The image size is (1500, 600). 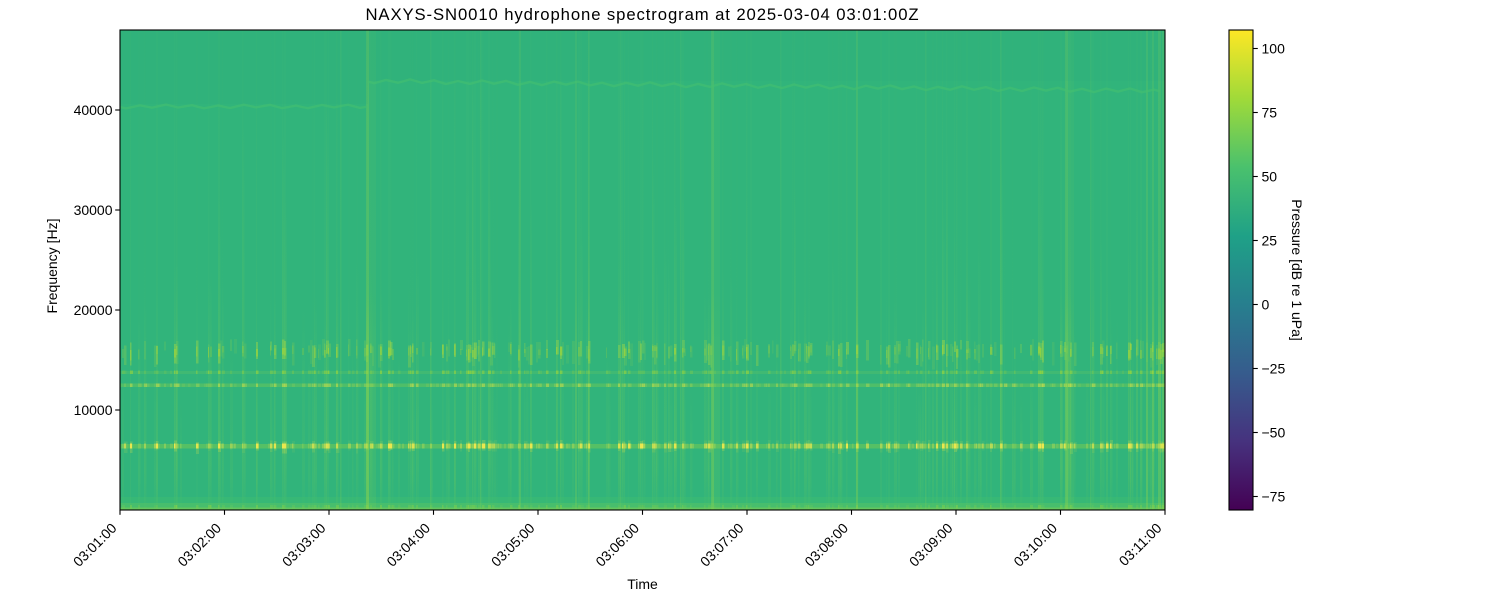 What do you see at coordinates (93, 310) in the screenshot?
I see `svg-text: 20000` at bounding box center [93, 310].